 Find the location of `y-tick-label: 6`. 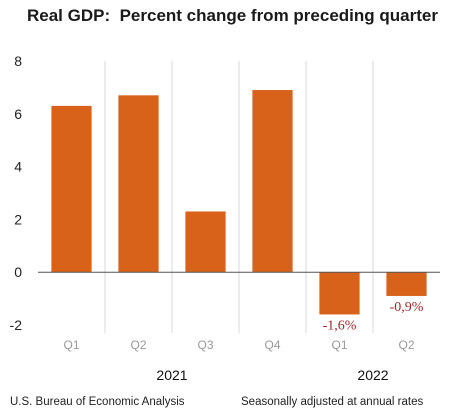

y-tick-label: 6 is located at coordinates (18, 114).